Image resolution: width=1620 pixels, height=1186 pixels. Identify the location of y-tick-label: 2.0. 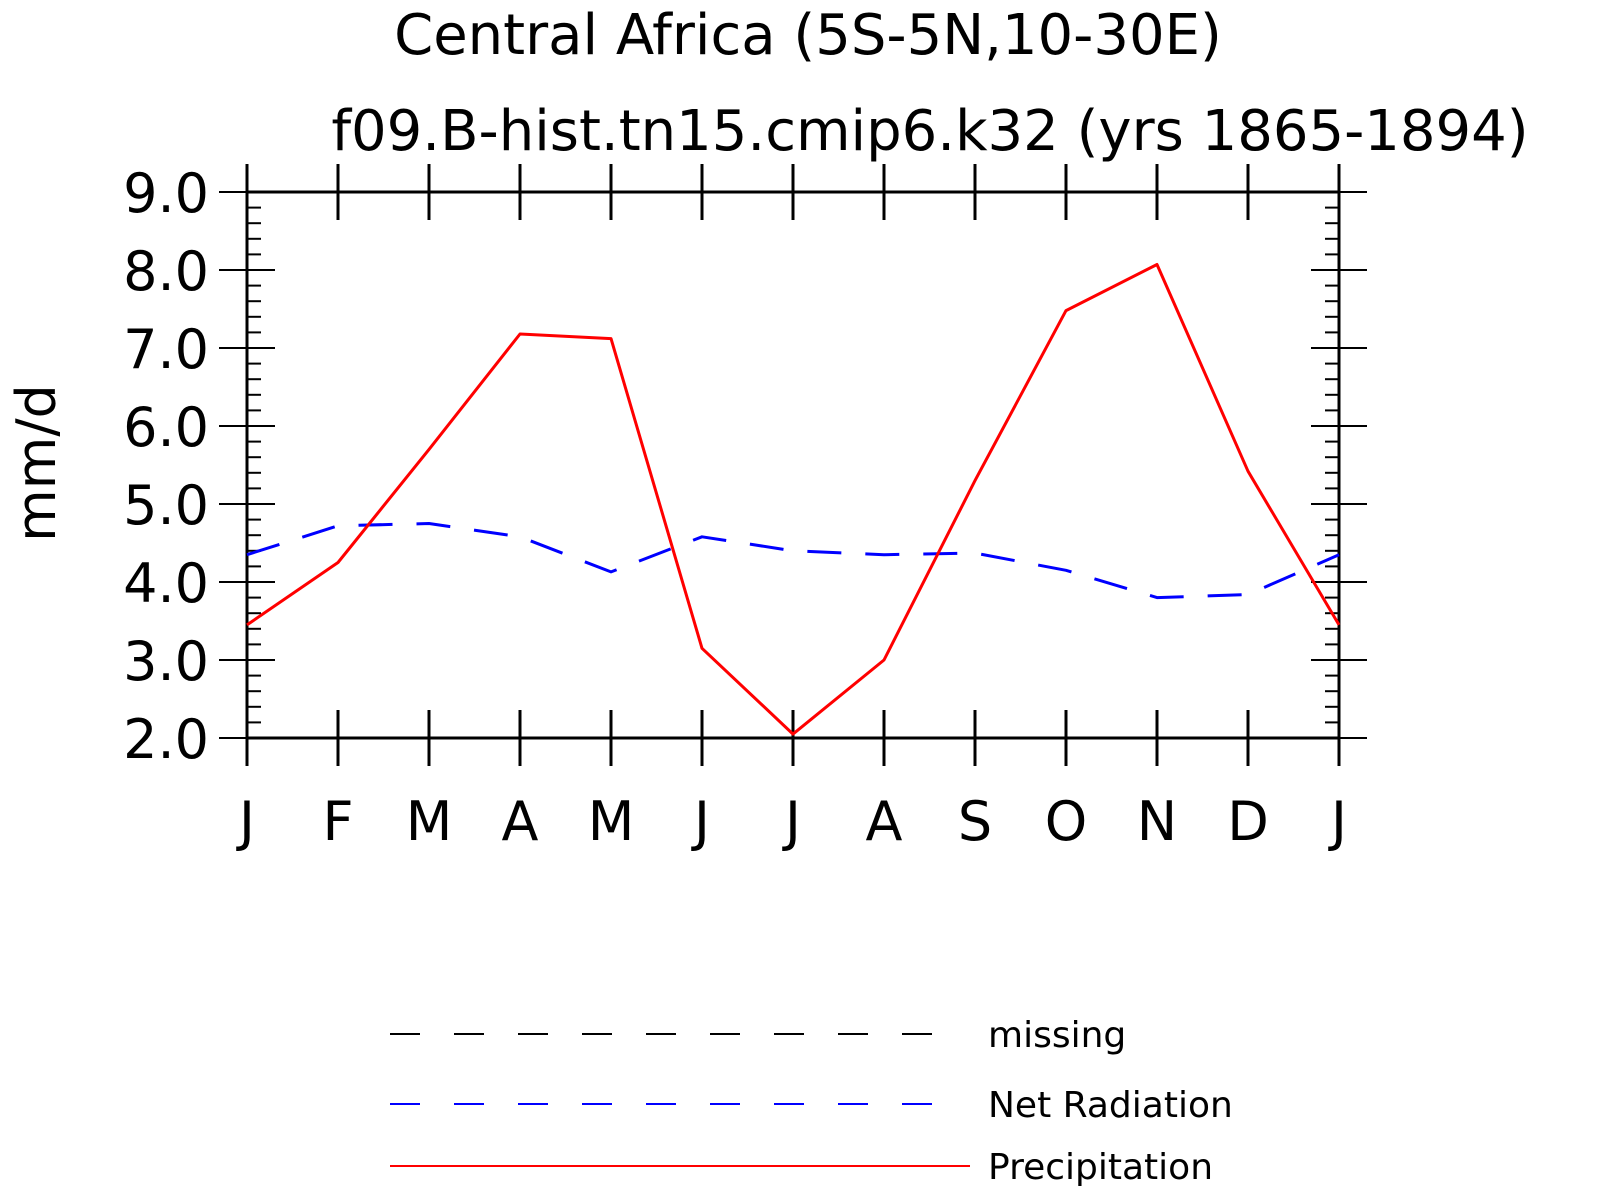
(166, 739).